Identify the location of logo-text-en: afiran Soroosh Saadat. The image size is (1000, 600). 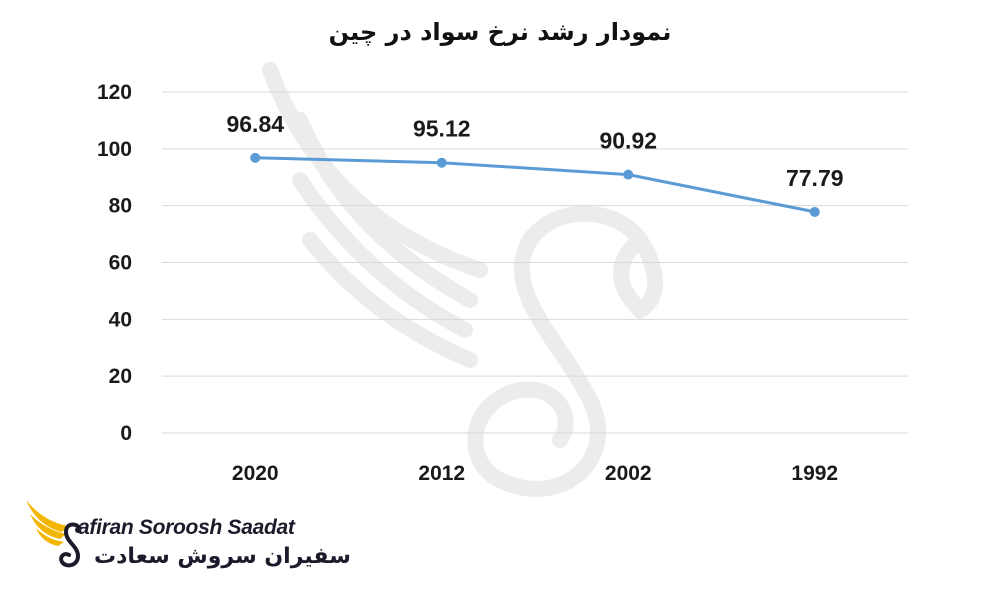
(186, 527).